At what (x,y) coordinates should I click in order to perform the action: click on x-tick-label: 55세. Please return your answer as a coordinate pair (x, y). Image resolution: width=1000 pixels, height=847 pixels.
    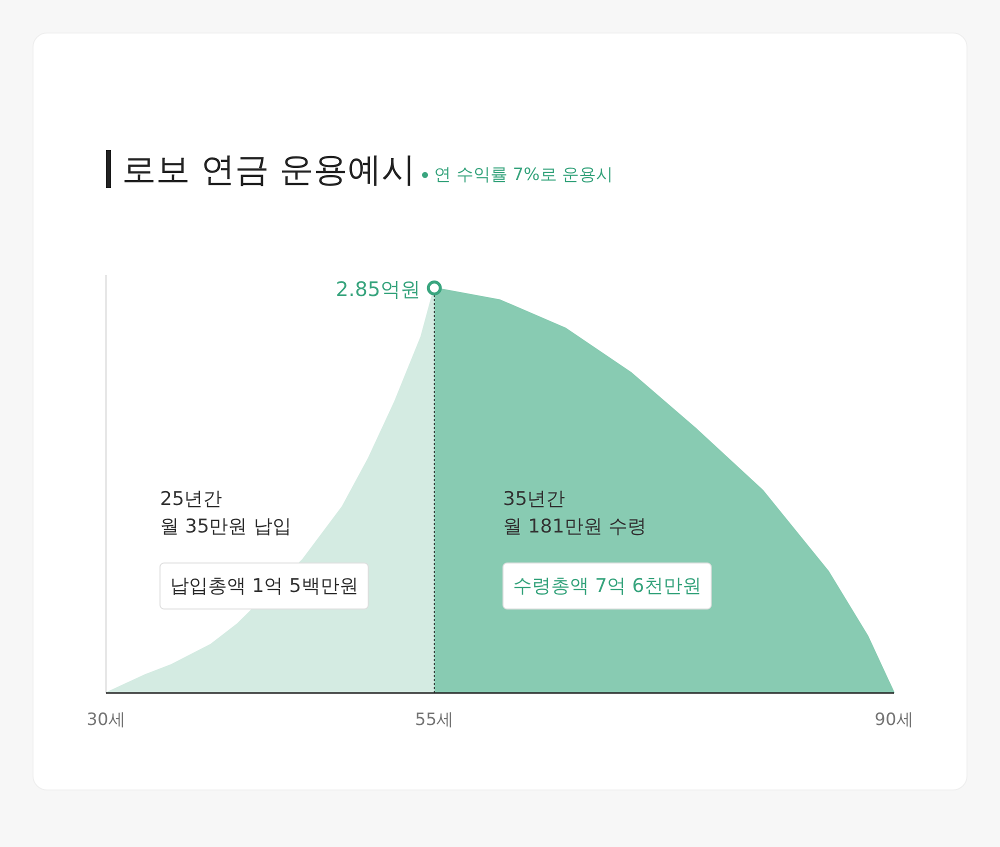
    Looking at the image, I should click on (434, 720).